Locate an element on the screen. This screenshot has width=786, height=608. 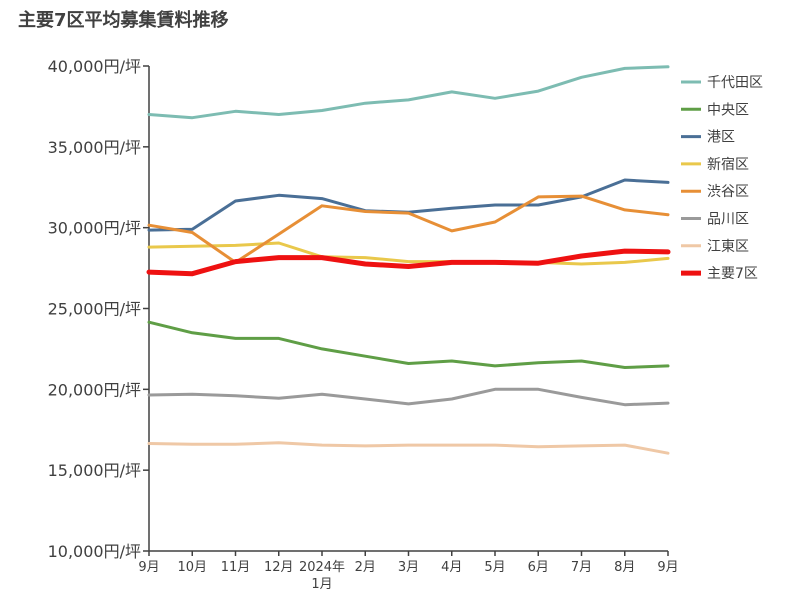
legend-label: 品川区 is located at coordinates (728, 220).